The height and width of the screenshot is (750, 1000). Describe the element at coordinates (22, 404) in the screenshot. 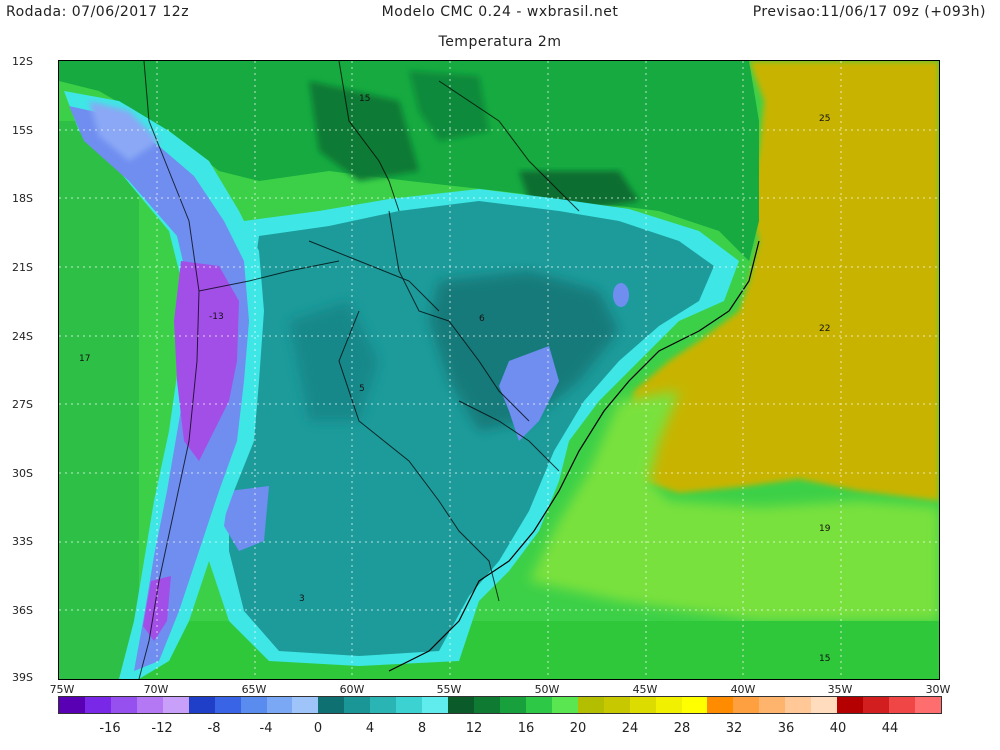

I see `lat-label: 27S` at that location.